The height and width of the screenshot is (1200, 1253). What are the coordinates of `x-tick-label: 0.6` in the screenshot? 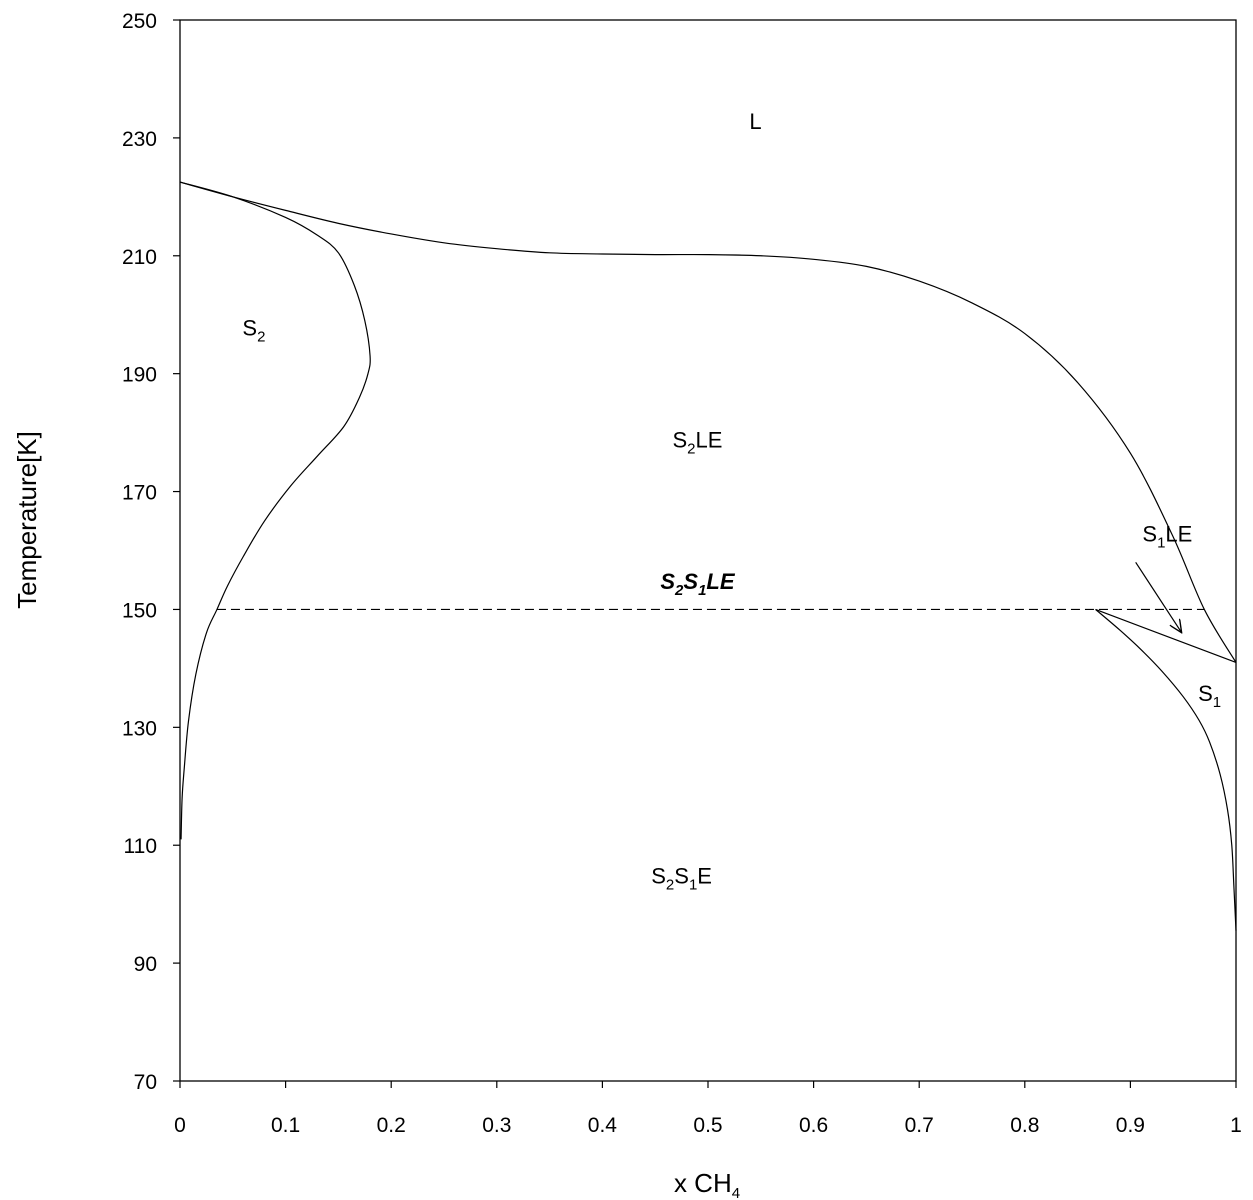 It's located at (813, 1125).